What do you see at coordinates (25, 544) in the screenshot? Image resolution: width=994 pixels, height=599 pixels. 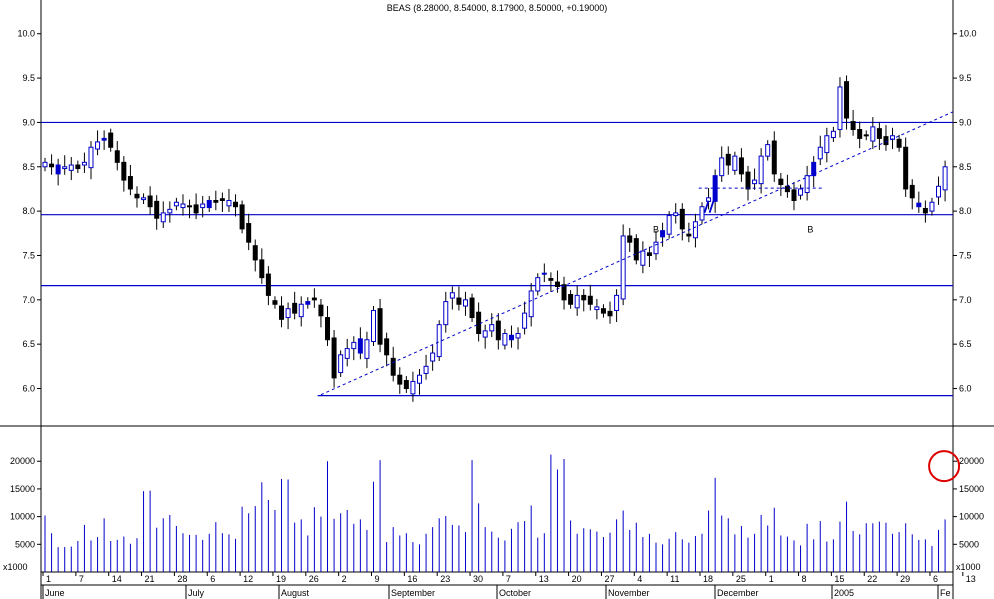 I see `volume-tick-label-left: 5000` at bounding box center [25, 544].